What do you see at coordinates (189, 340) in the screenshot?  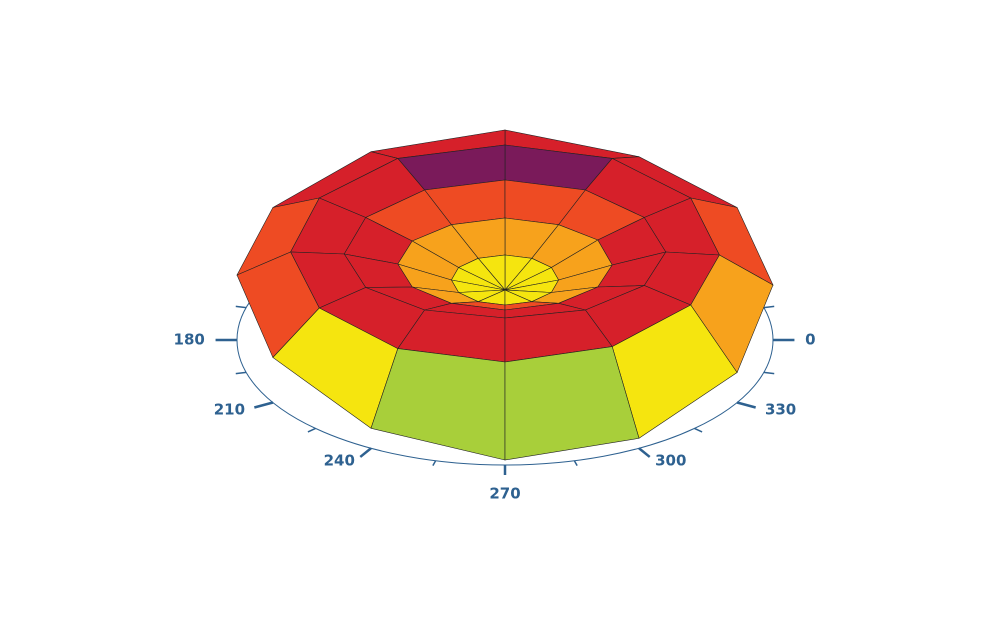 I see `angle-label: 180` at bounding box center [189, 340].